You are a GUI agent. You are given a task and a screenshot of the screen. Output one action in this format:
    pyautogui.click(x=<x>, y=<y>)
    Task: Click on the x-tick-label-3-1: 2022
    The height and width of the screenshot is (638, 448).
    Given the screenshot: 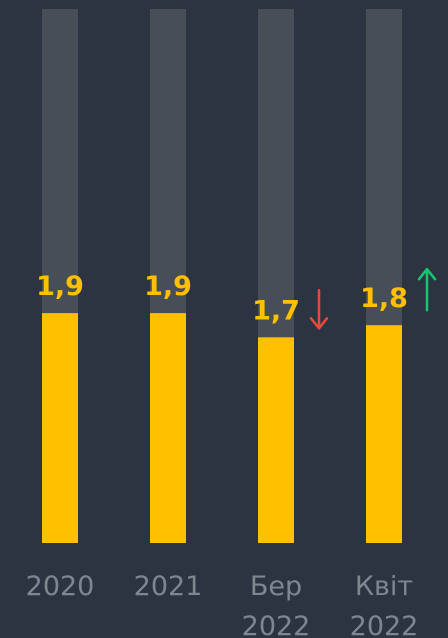 What is the action you would take?
    pyautogui.click(x=384, y=624)
    